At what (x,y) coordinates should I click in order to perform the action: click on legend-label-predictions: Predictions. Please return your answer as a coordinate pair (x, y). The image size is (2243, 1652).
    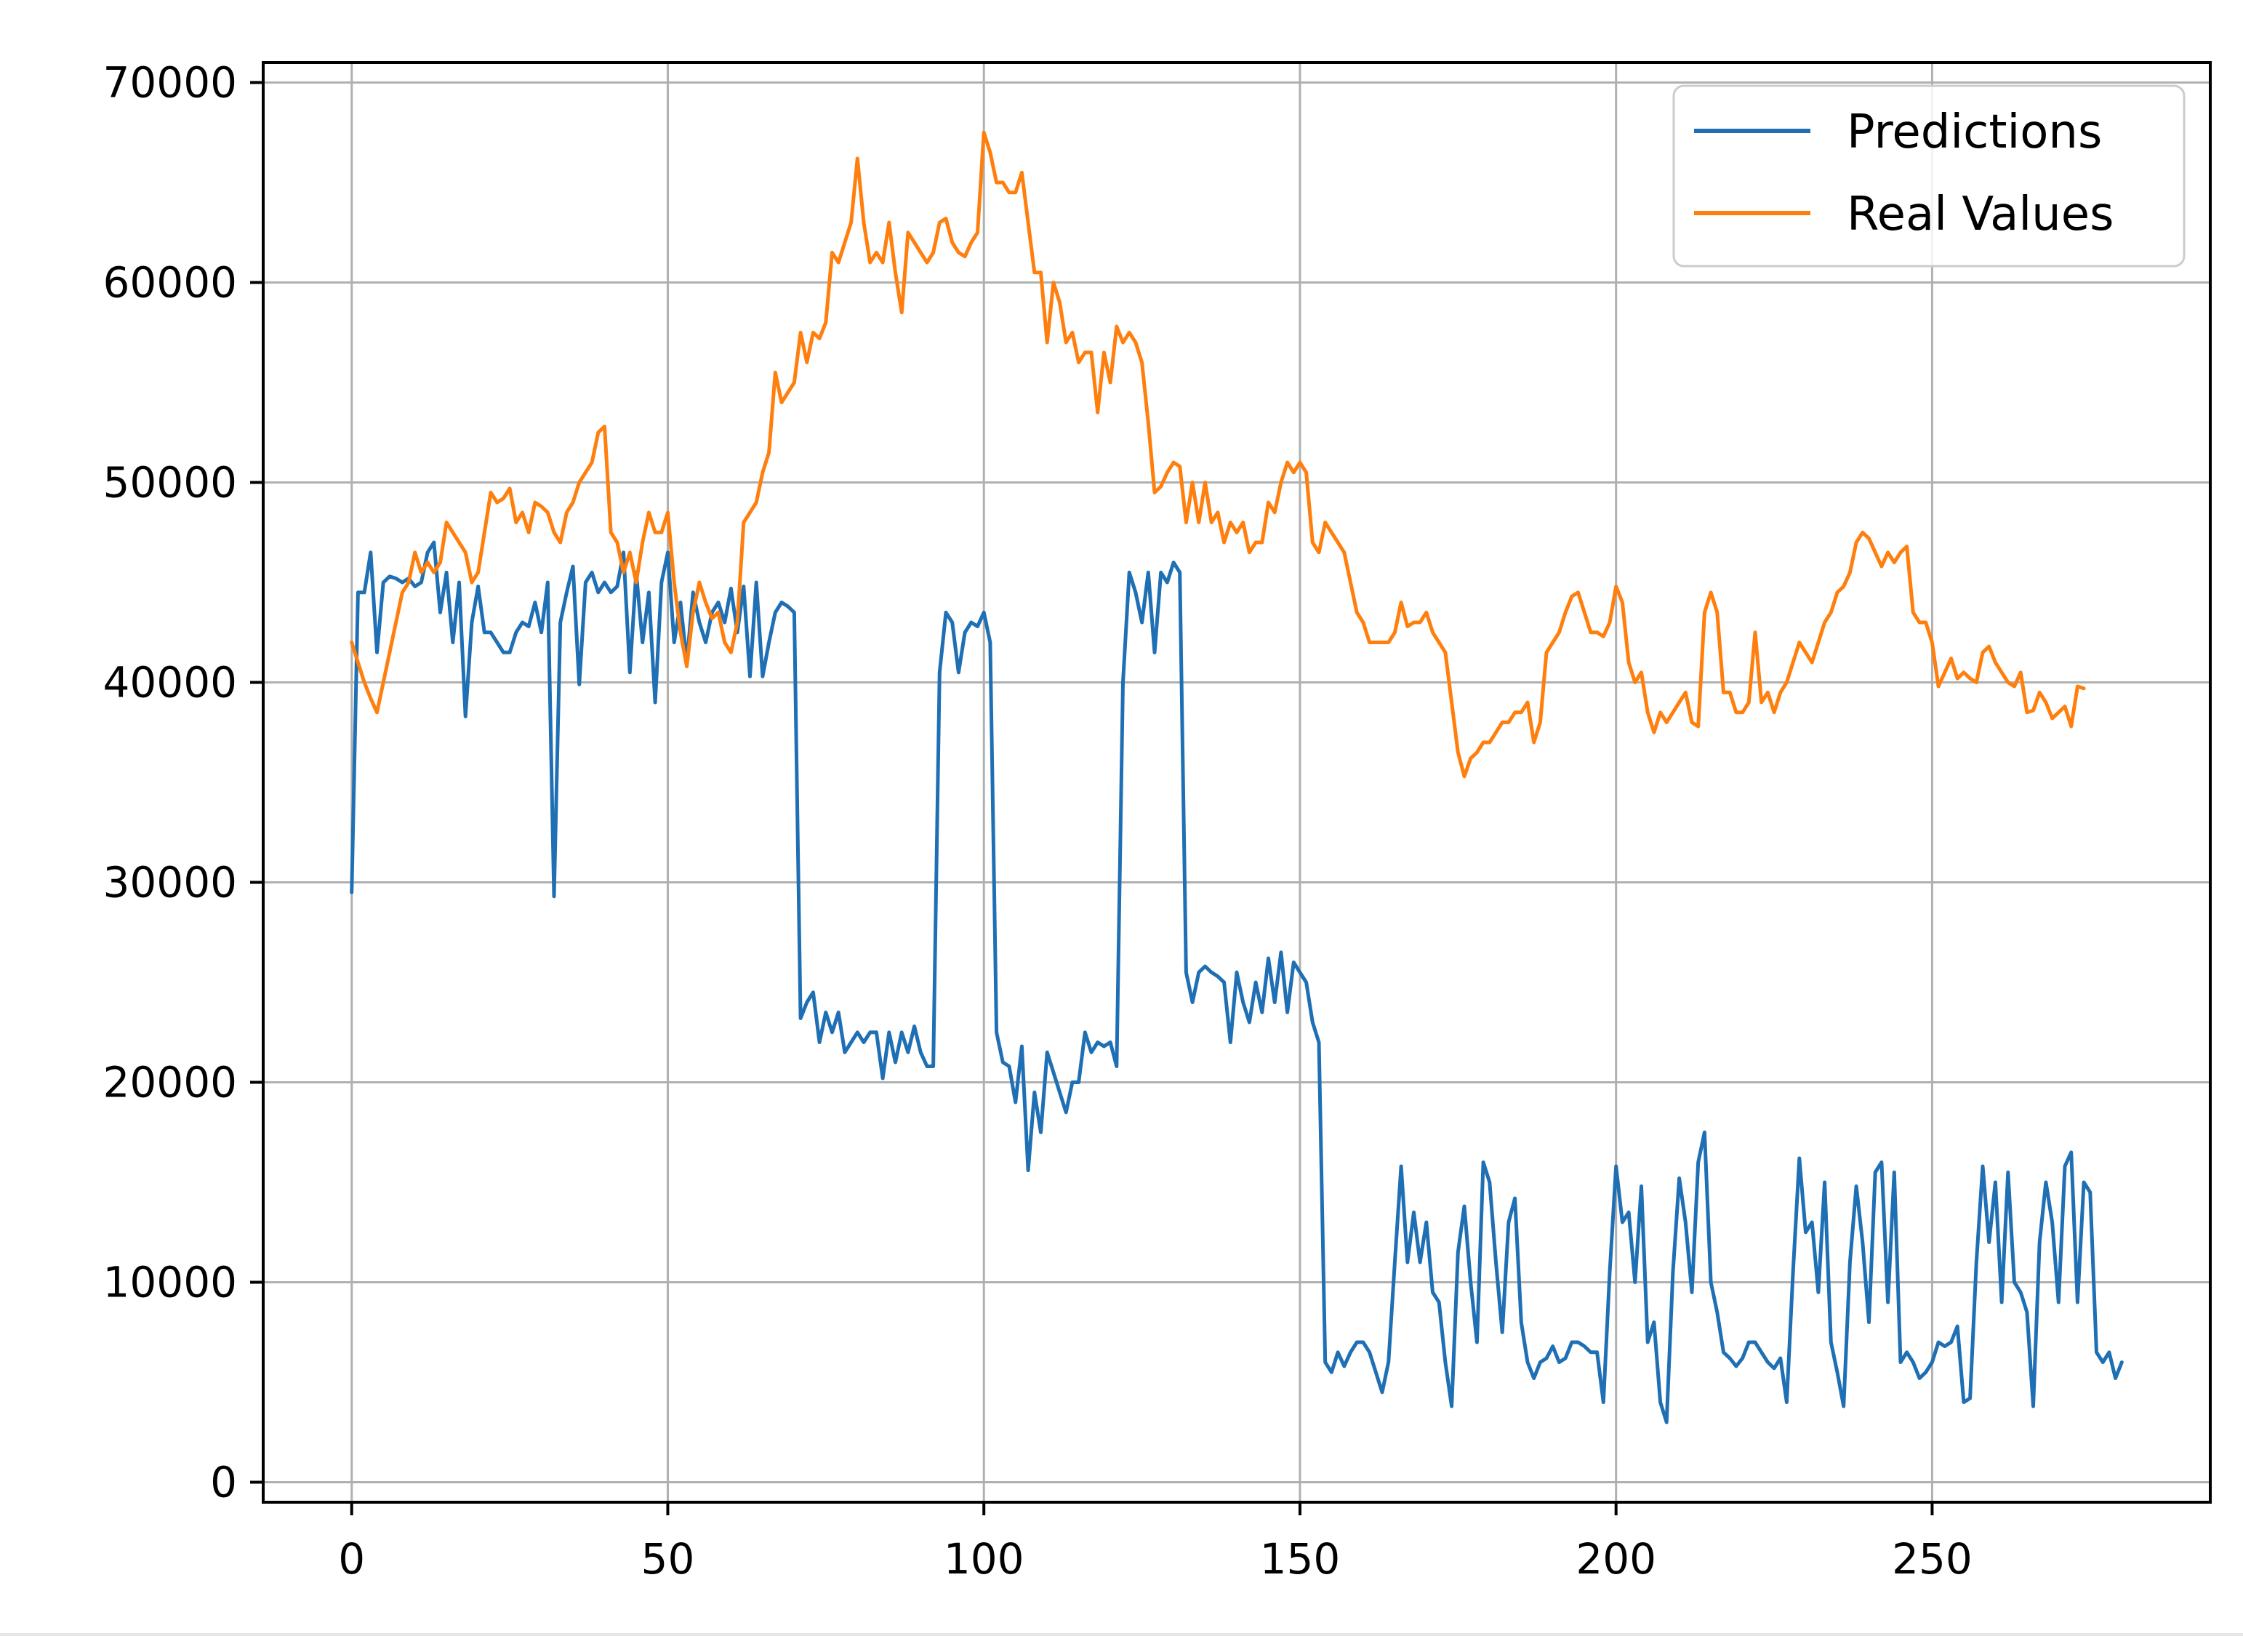
    Looking at the image, I should click on (1974, 132).